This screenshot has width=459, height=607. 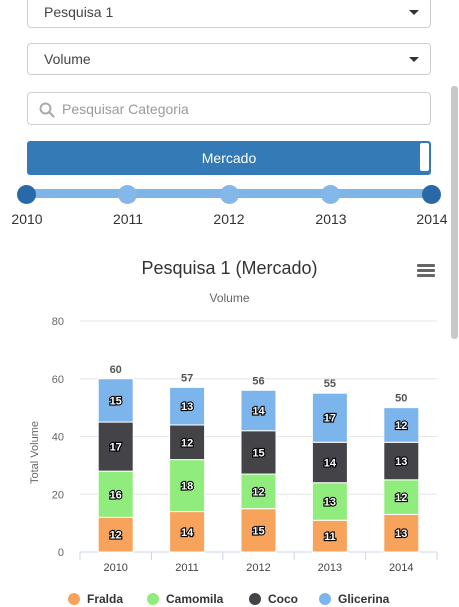 I want to click on slider-tick-2013, so click(x=330, y=194).